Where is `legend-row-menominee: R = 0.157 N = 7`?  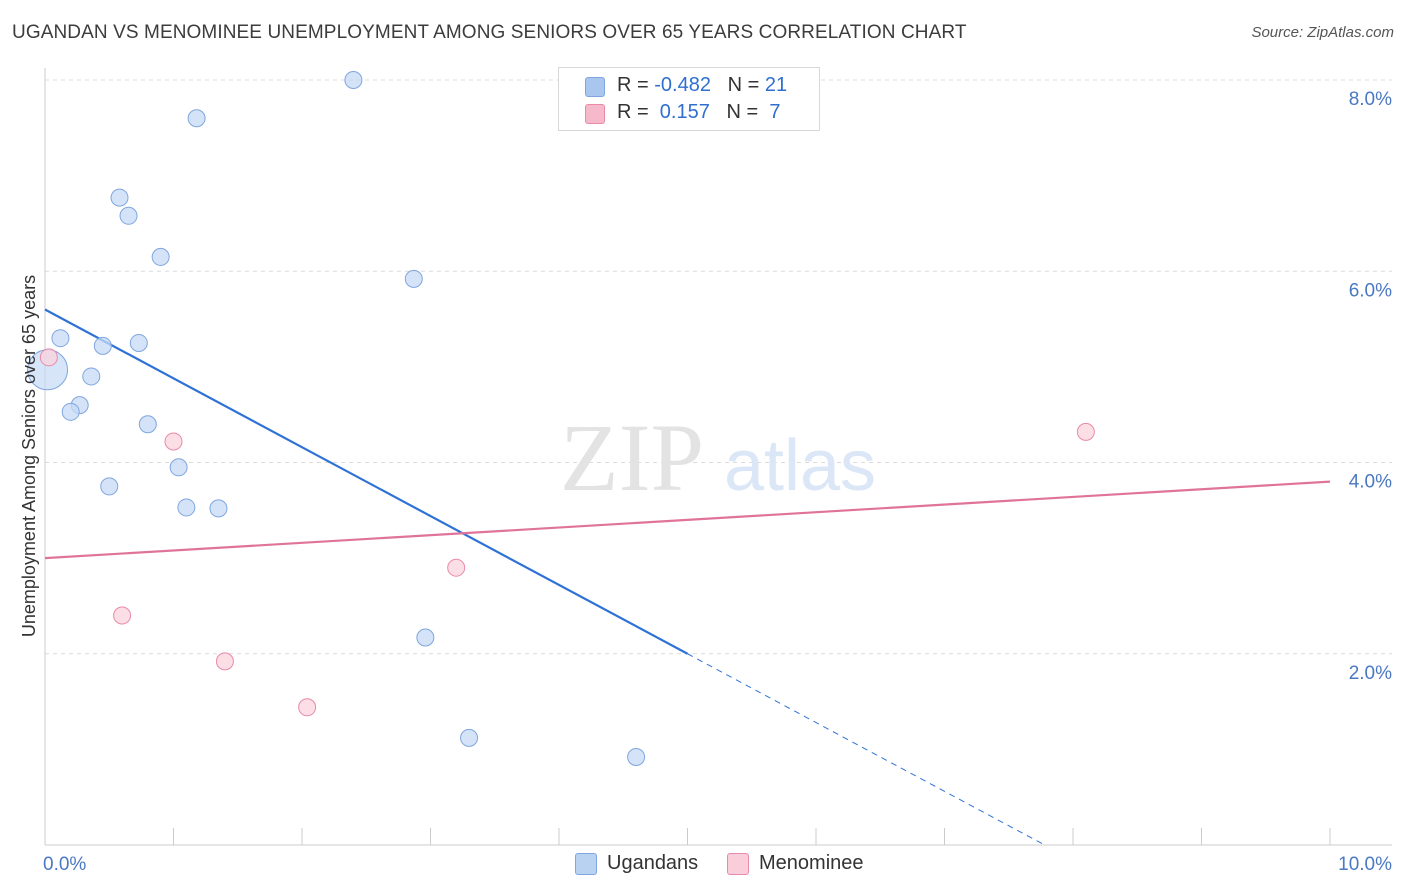 legend-row-menominee: R = 0.157 N = 7 is located at coordinates (682, 114).